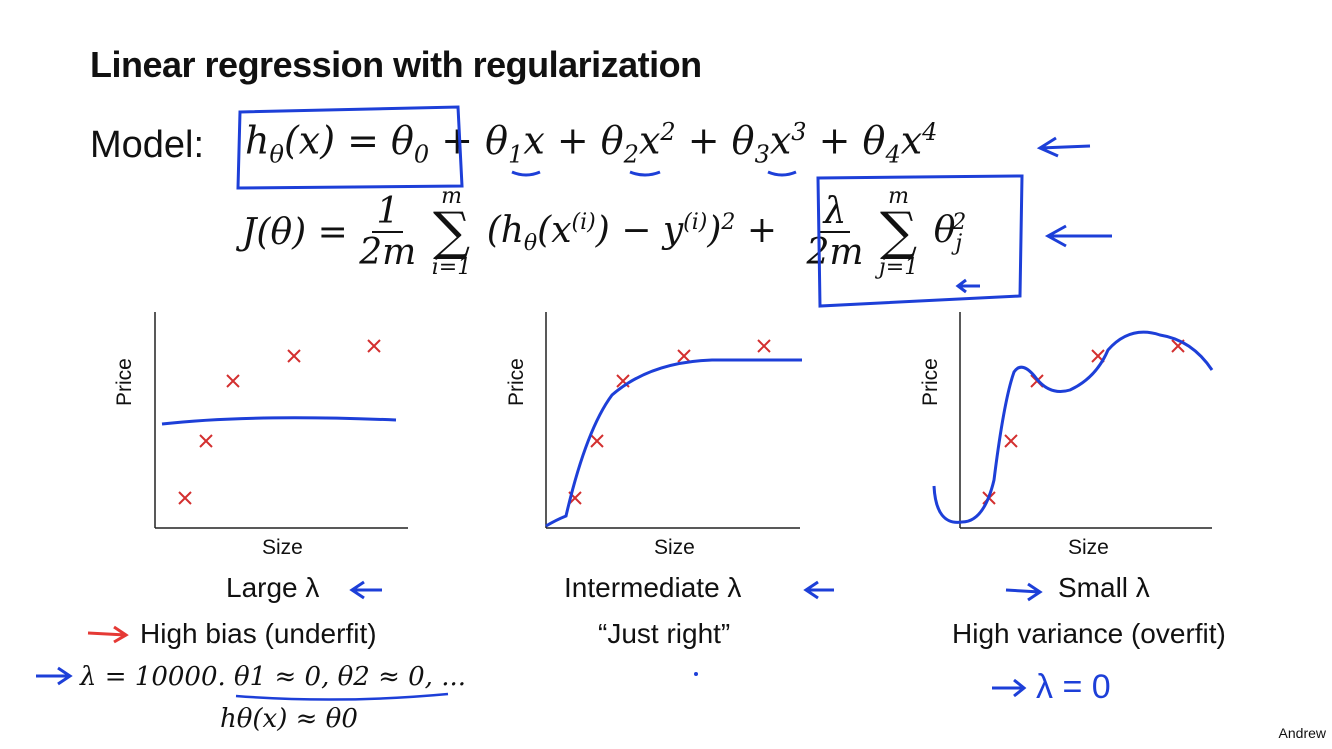  I want to click on plot-small-lambda, so click(1073, 420).